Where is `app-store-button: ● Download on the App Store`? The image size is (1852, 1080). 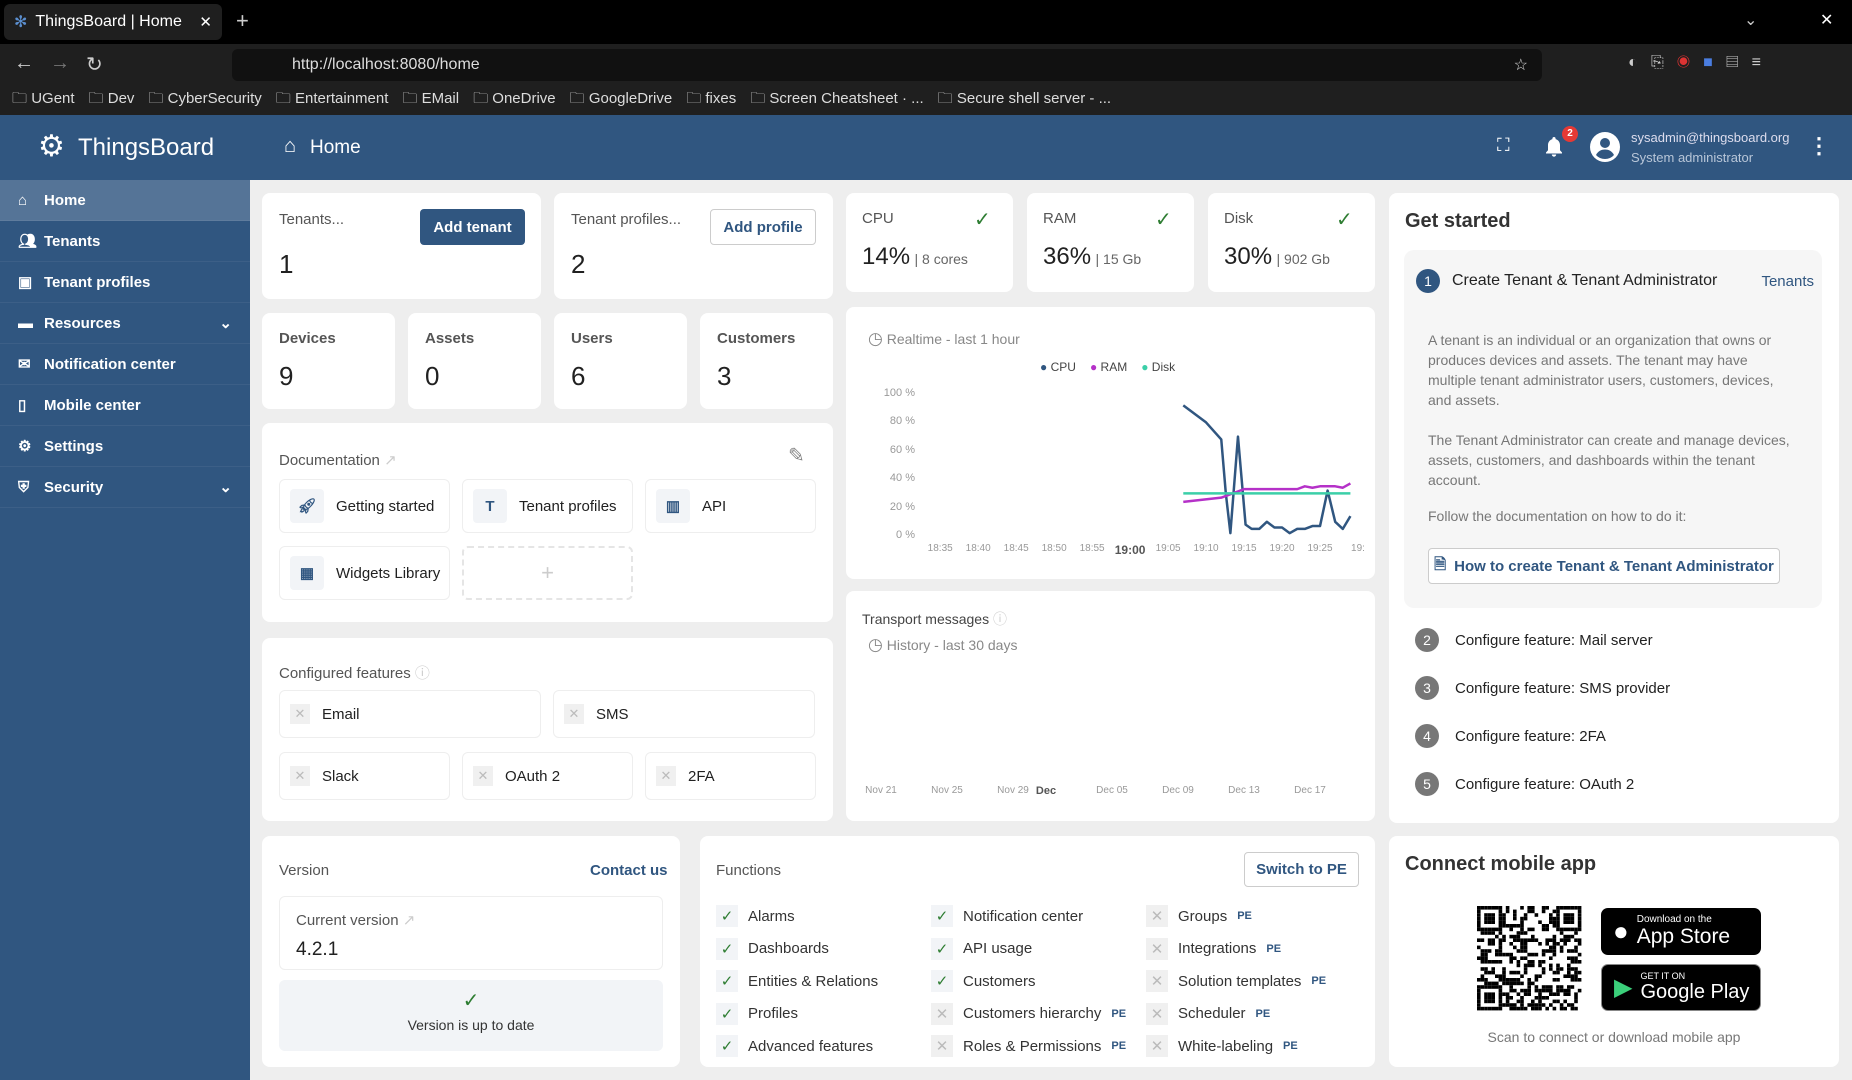 app-store-button: ● Download on the App Store is located at coordinates (1681, 931).